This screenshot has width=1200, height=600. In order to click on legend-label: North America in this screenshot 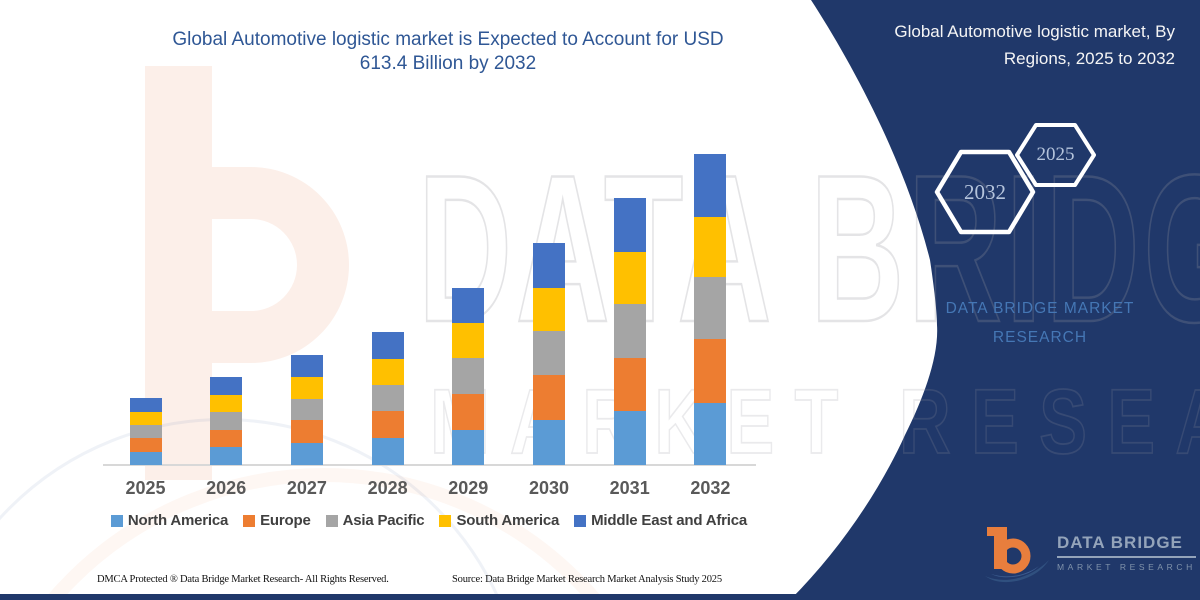, I will do `click(178, 520)`.